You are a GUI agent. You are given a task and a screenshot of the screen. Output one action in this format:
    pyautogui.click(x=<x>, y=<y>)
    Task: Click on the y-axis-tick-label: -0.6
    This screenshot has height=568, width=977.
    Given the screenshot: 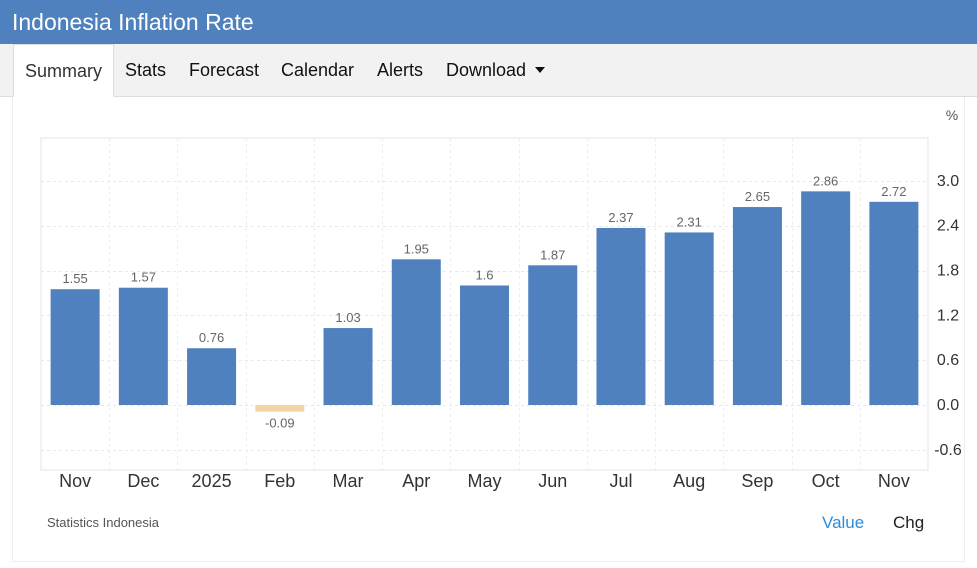 What is the action you would take?
    pyautogui.click(x=948, y=450)
    